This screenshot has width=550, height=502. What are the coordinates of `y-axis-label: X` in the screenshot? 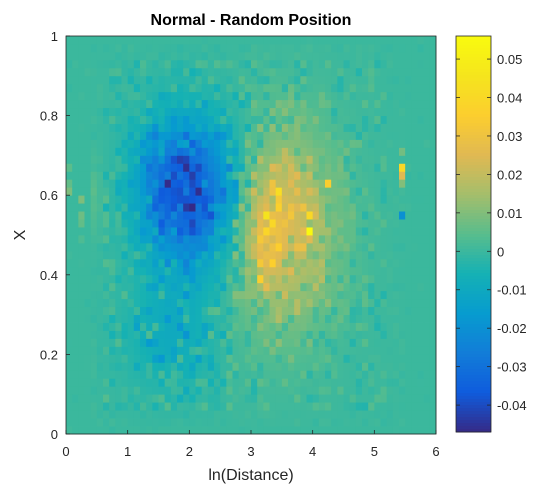 It's located at (20, 234).